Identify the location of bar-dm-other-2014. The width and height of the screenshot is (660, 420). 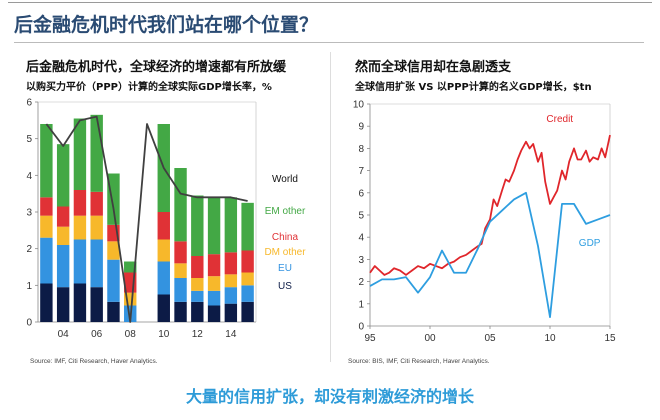
(231, 281).